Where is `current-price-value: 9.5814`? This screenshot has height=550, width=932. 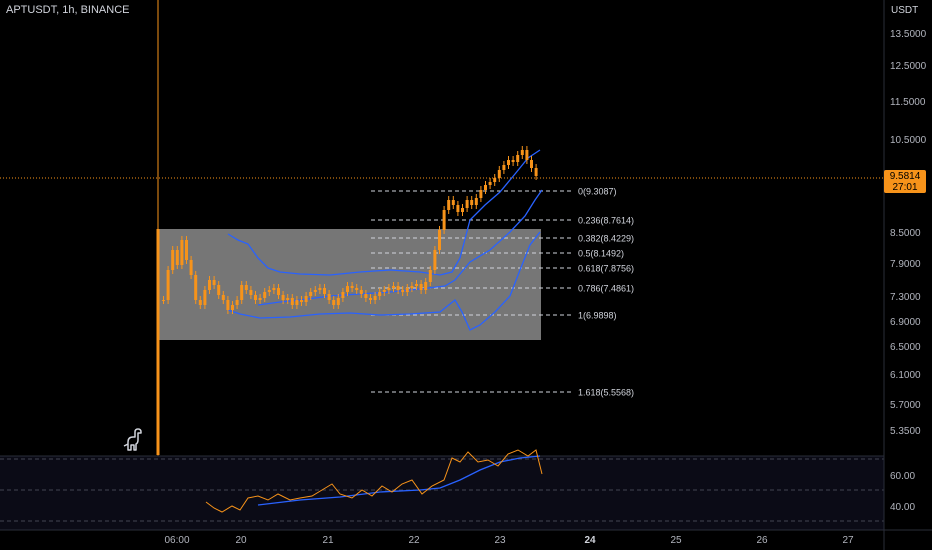 current-price-value: 9.5814 is located at coordinates (905, 176).